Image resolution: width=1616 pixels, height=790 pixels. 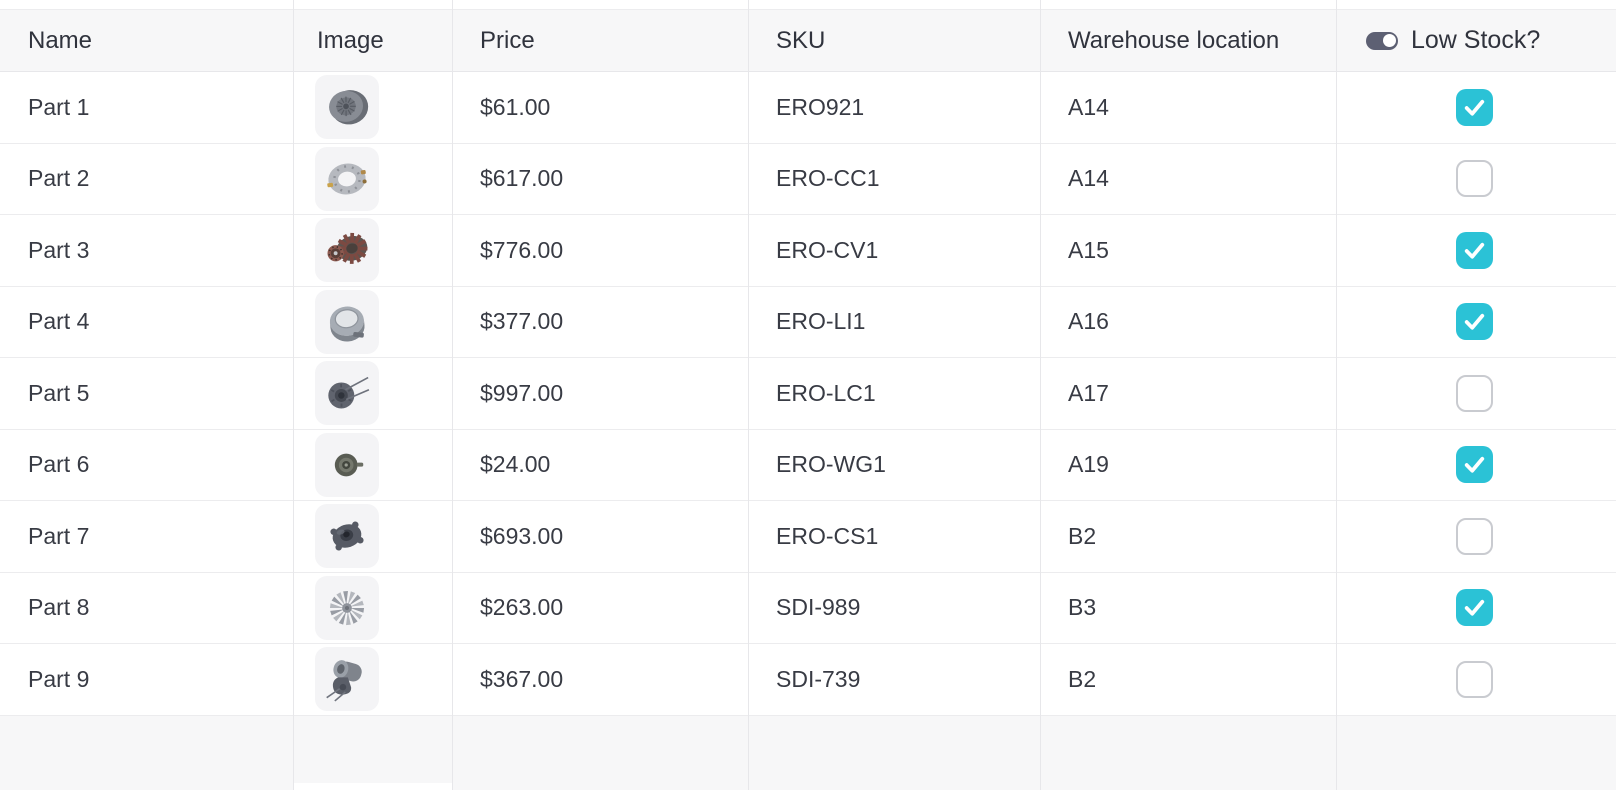 What do you see at coordinates (146, 679) in the screenshot?
I see `cell-name: Part 9` at bounding box center [146, 679].